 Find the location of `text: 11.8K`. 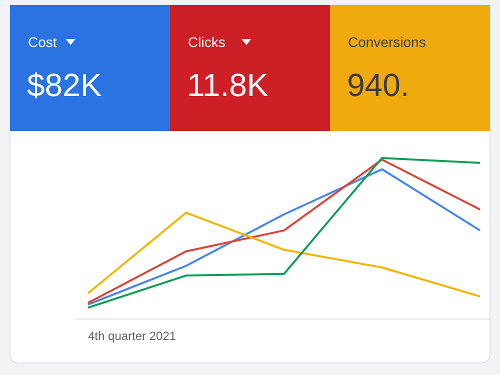

text: 11.8K is located at coordinates (227, 85).